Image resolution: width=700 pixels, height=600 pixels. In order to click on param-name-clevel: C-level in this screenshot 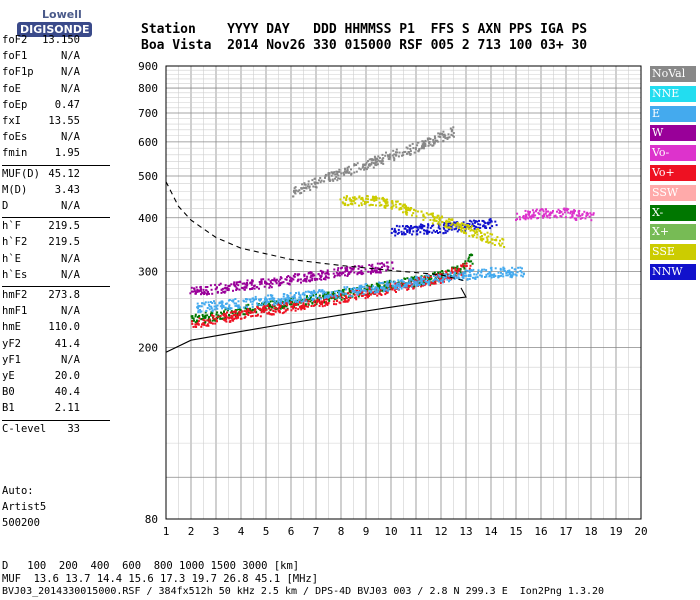, I will do `click(24, 428)`.